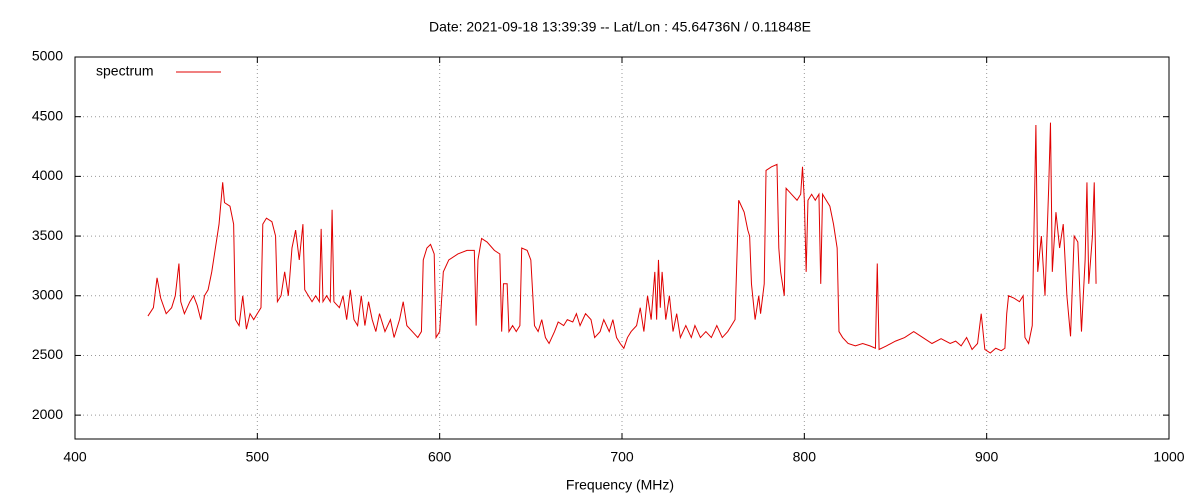  Describe the element at coordinates (47, 414) in the screenshot. I see `y-tick-label: 2000` at that location.